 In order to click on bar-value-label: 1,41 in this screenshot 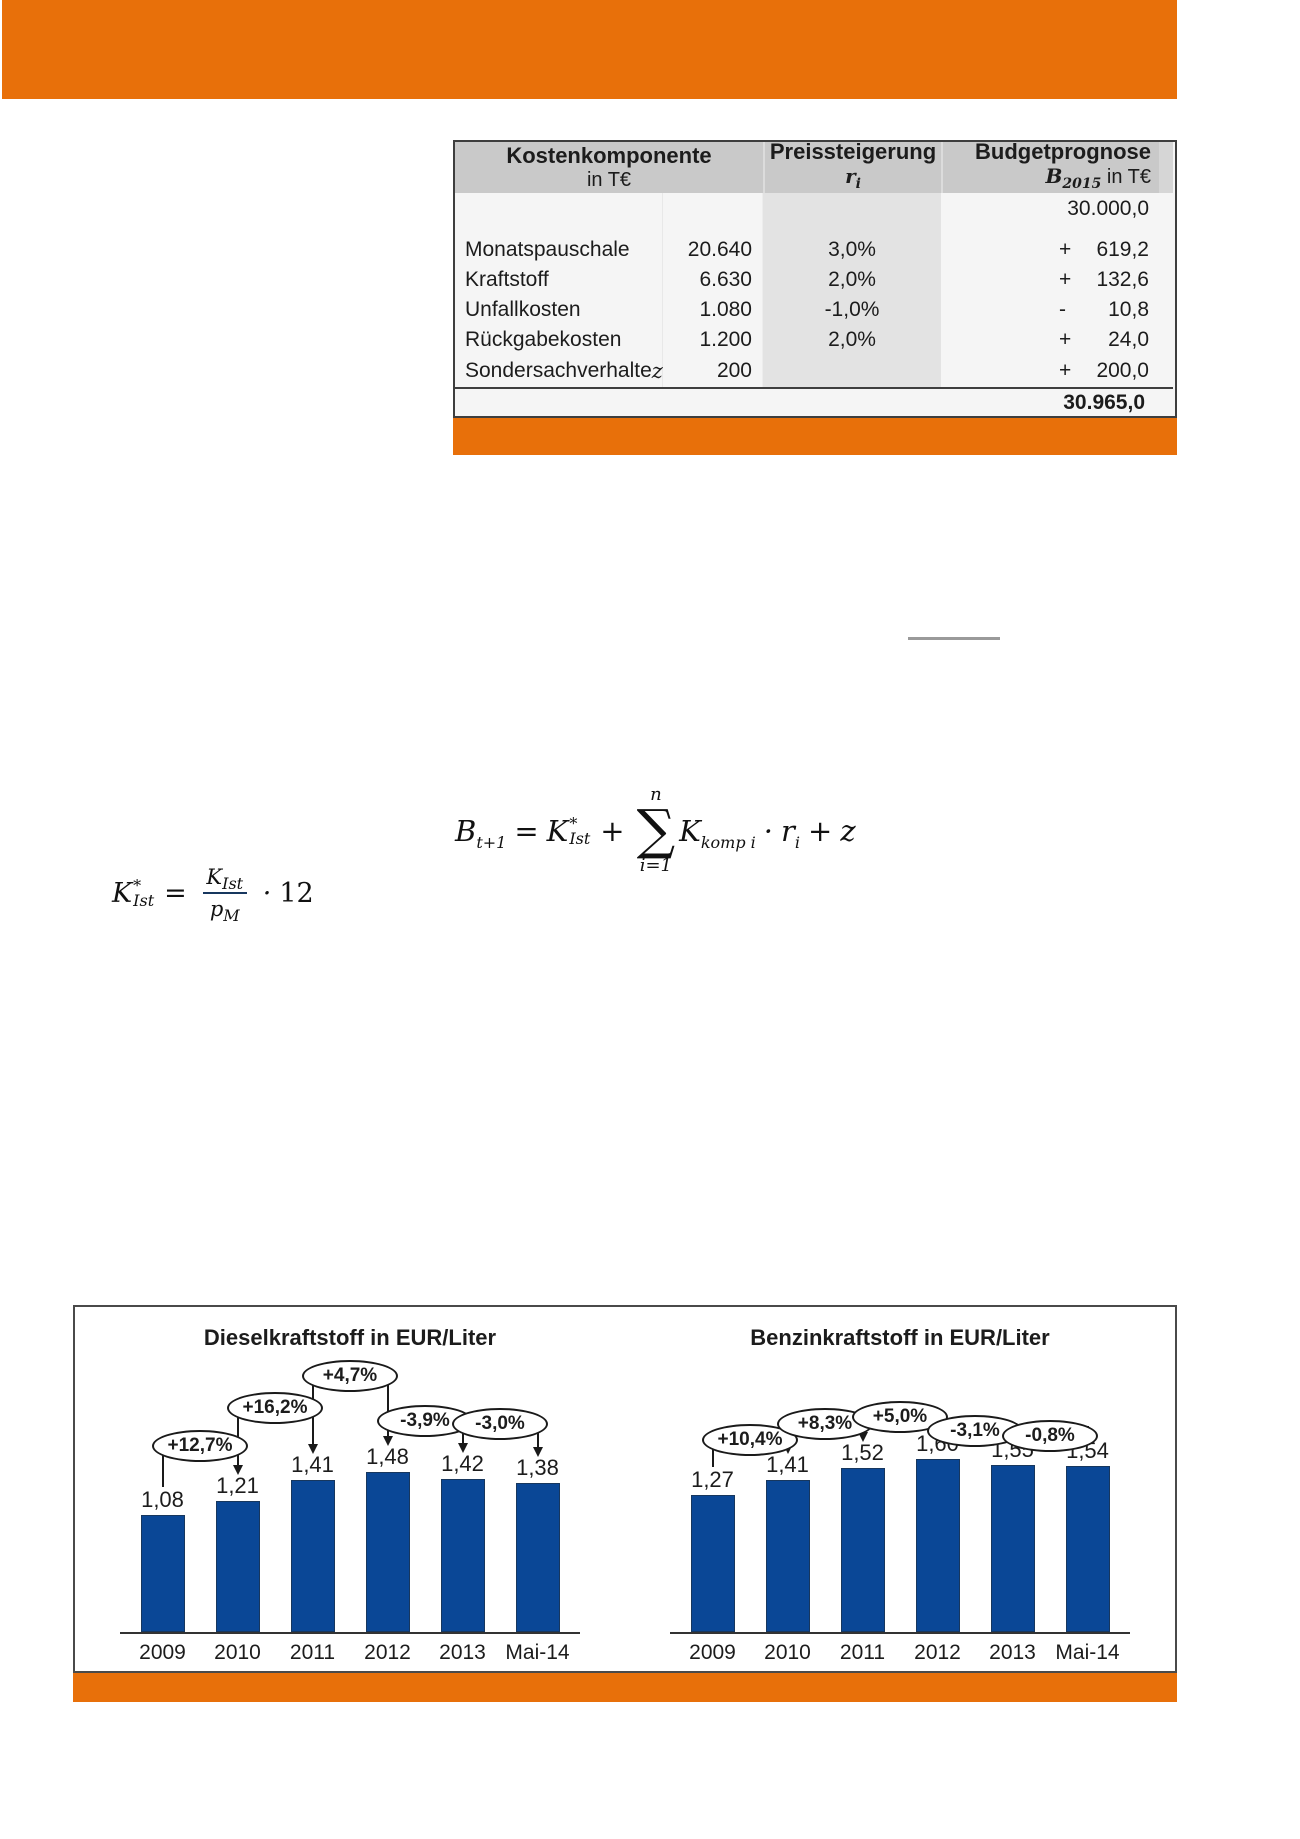, I will do `click(312, 1464)`.